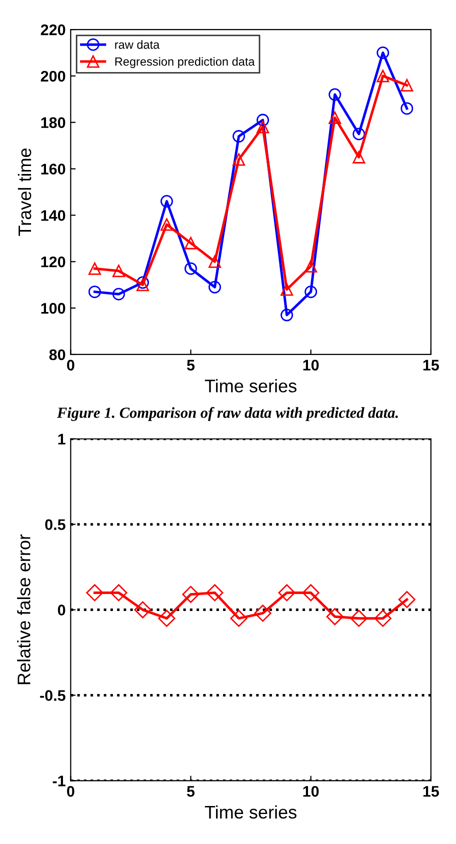  What do you see at coordinates (53, 76) in the screenshot?
I see `y-tick-label: 200` at bounding box center [53, 76].